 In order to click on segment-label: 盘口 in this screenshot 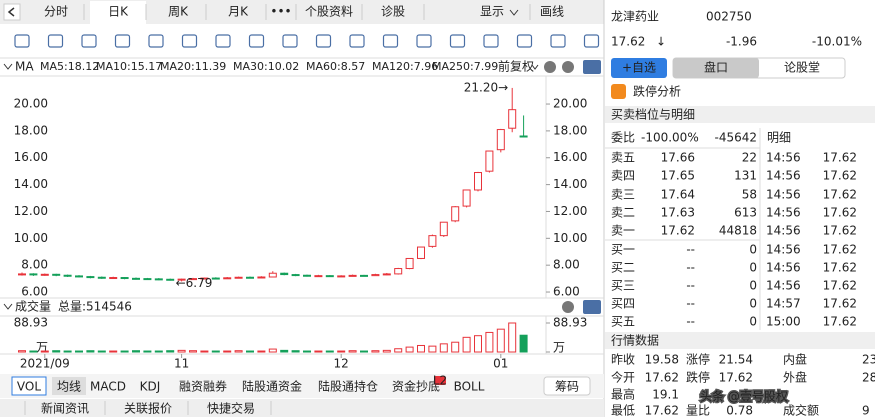, I will do `click(716, 67)`.